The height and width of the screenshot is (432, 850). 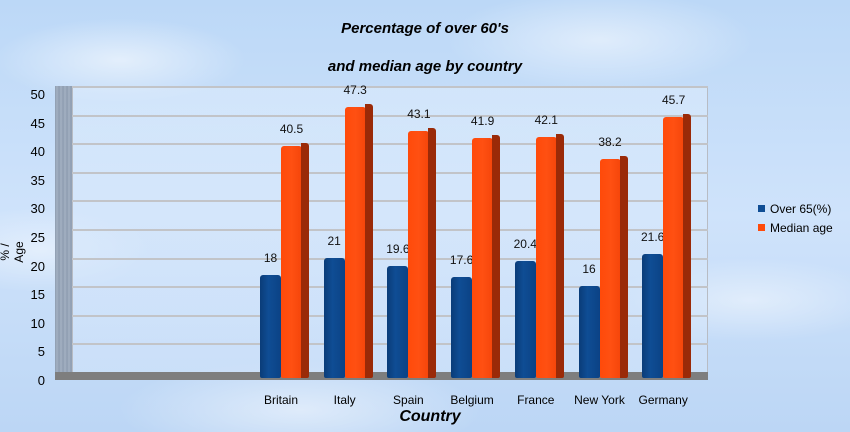 I want to click on bar-median-age-germany, so click(x=674, y=247).